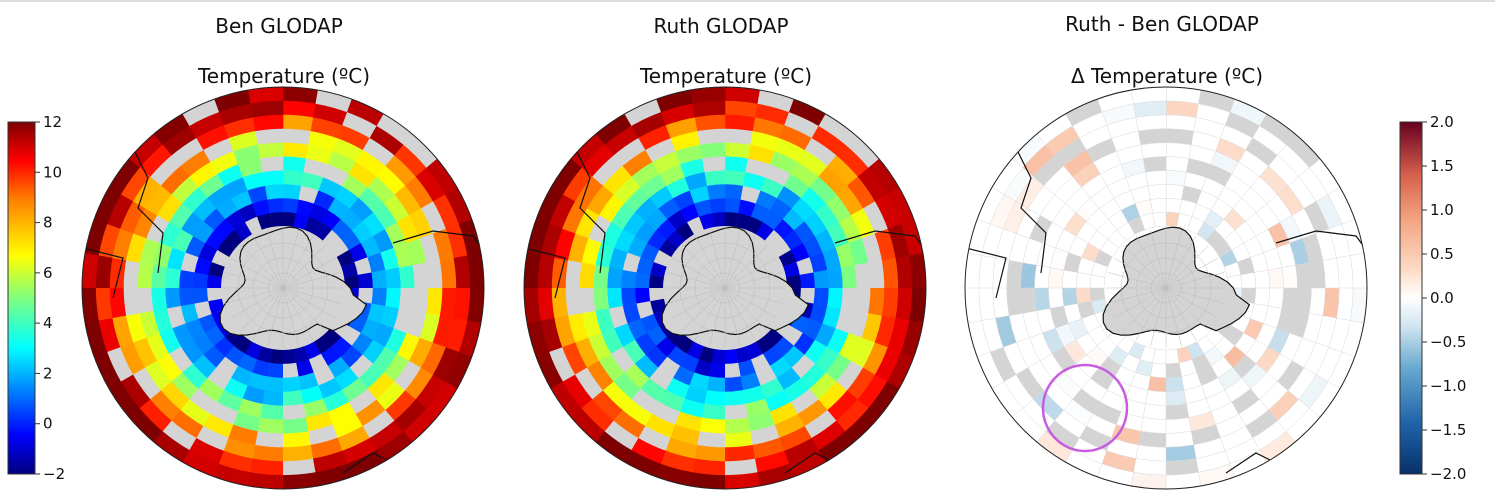 This screenshot has width=1495, height=499. I want to click on panel-title-ben: Ben GLODAP, so click(279, 26).